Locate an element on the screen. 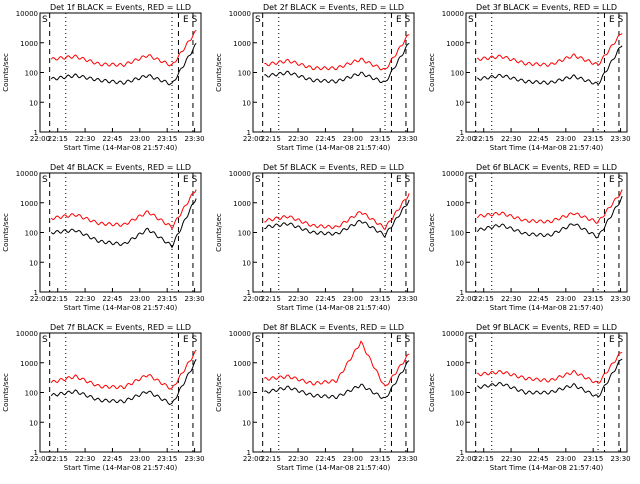 The image size is (640, 484). panel-title: Det 7f BLACK = Events, RED = LLD is located at coordinates (120, 327).